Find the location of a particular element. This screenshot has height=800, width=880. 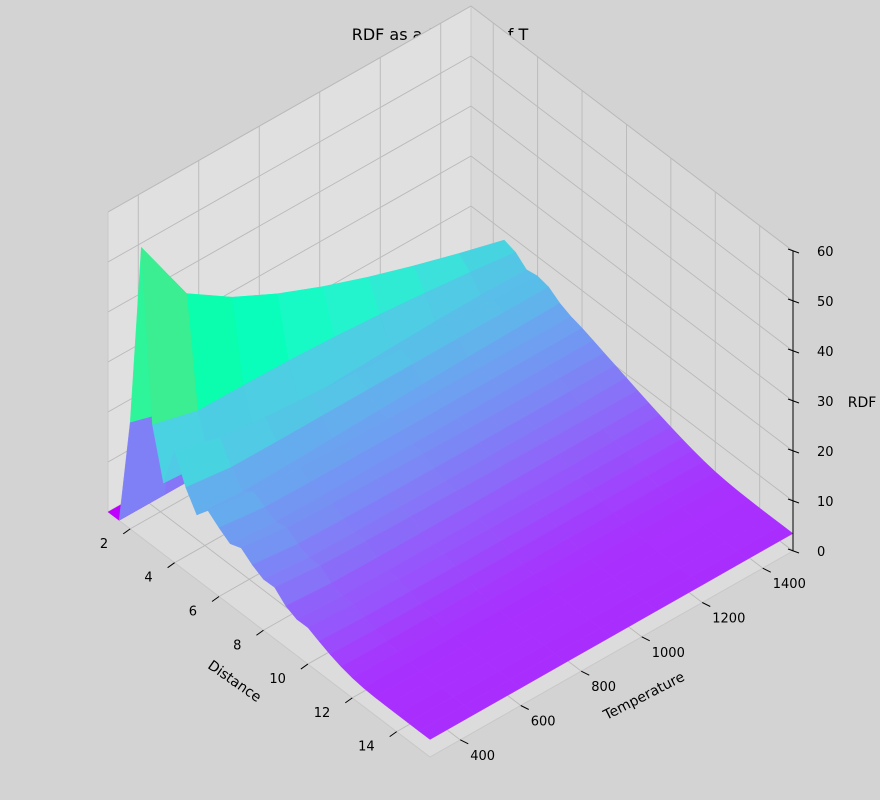

x-tick-label: 12 is located at coordinates (322, 713).